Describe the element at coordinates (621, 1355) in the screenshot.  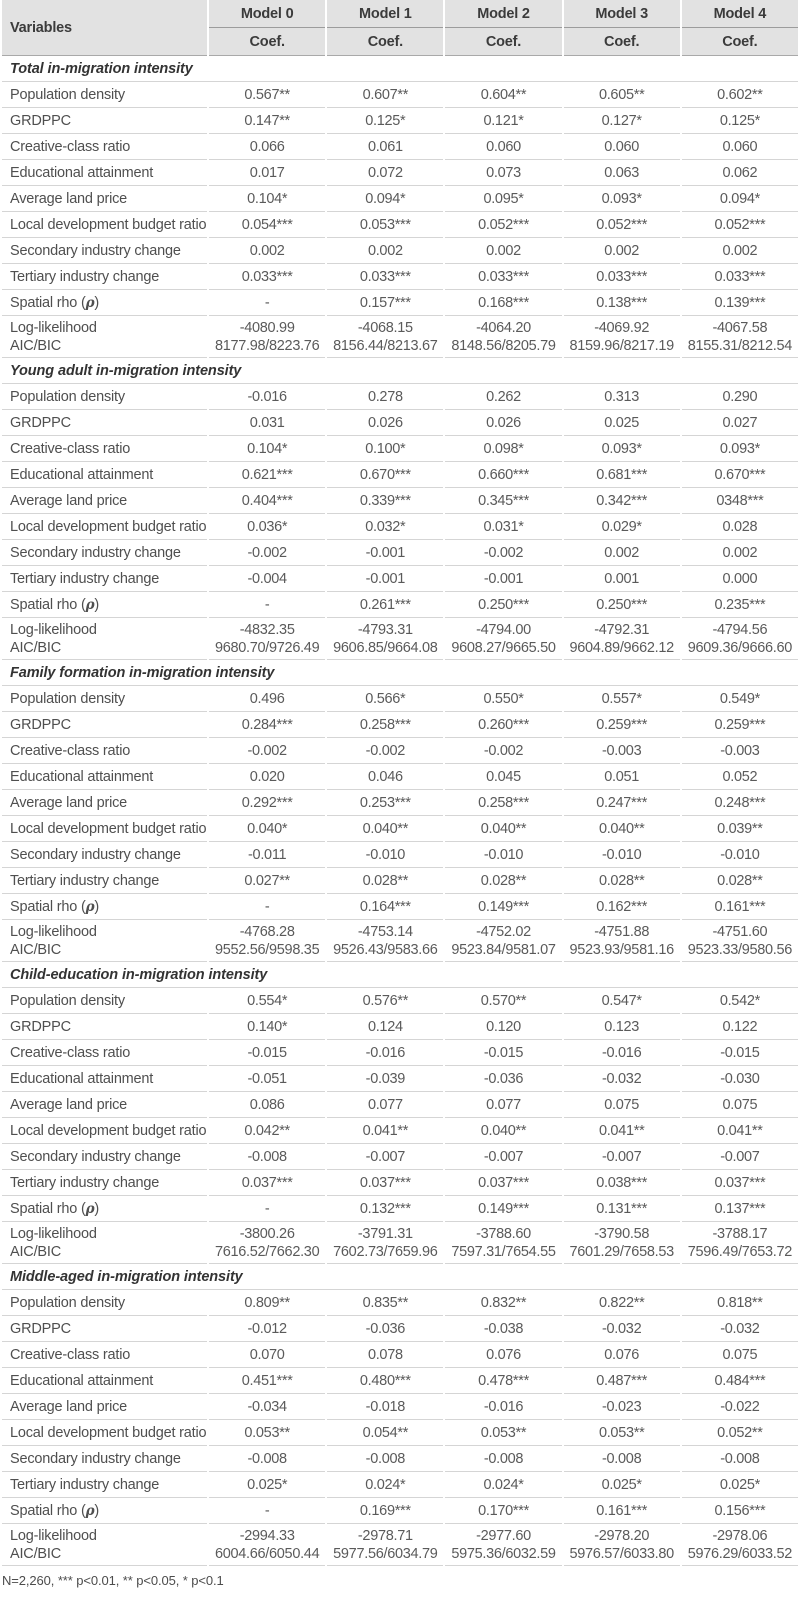
I see `coef-cell: 0.076` at that location.